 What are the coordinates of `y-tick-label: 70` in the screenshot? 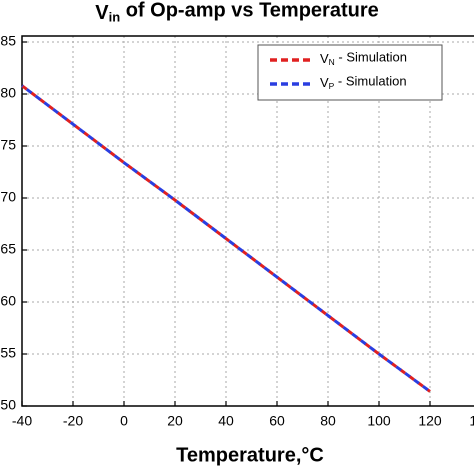 It's located at (8, 197).